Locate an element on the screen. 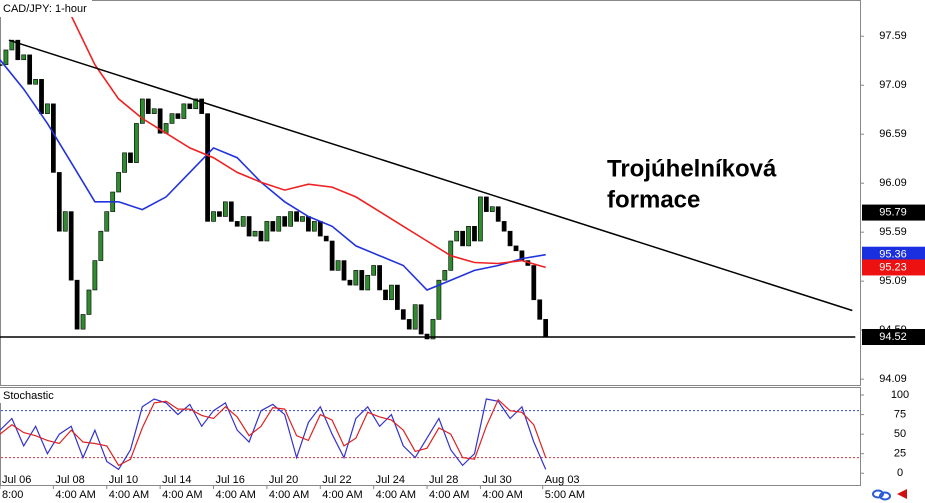 The image size is (925, 503). x-tick-label: Jul 30 is located at coordinates (496, 480).